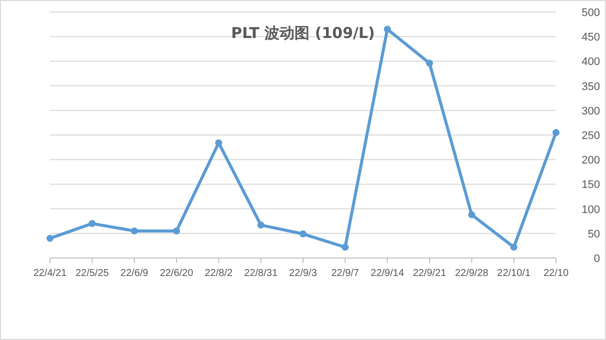 This screenshot has height=340, width=606. Describe the element at coordinates (591, 38) in the screenshot. I see `y-tick-label: 450` at that location.